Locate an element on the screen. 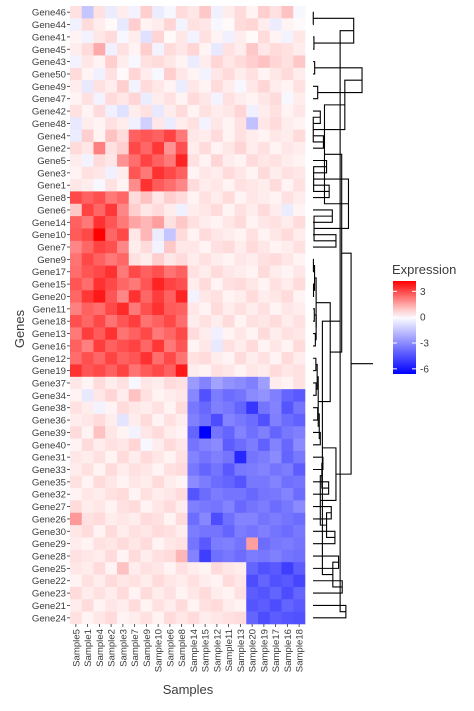  gene-label: Gene5 is located at coordinates (51, 161).